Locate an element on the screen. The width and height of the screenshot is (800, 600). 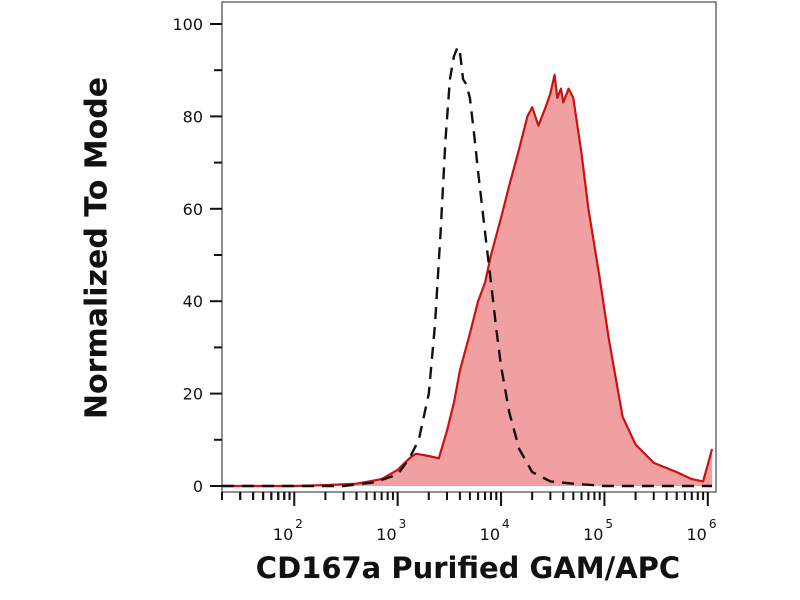
x-tick-exponent: 4 is located at coordinates (506, 524).